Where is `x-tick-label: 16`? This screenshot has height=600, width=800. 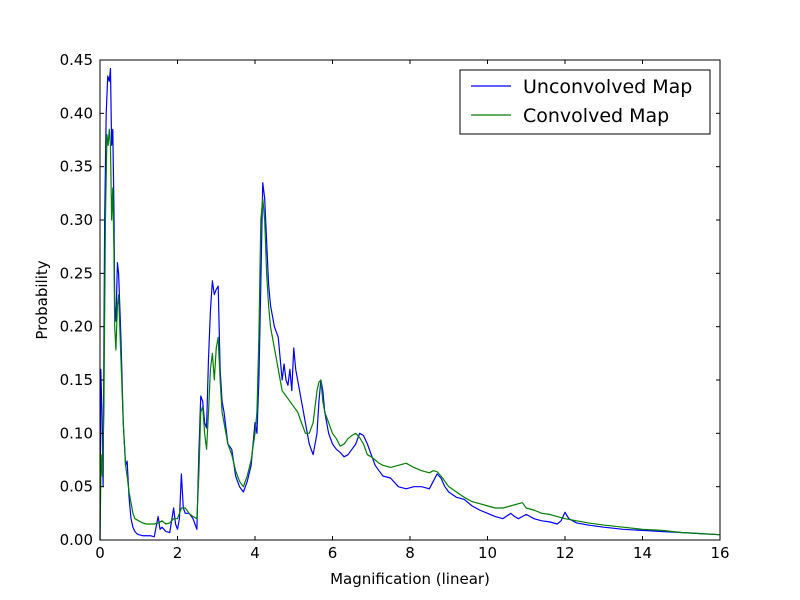
x-tick-label: 16 is located at coordinates (719, 553).